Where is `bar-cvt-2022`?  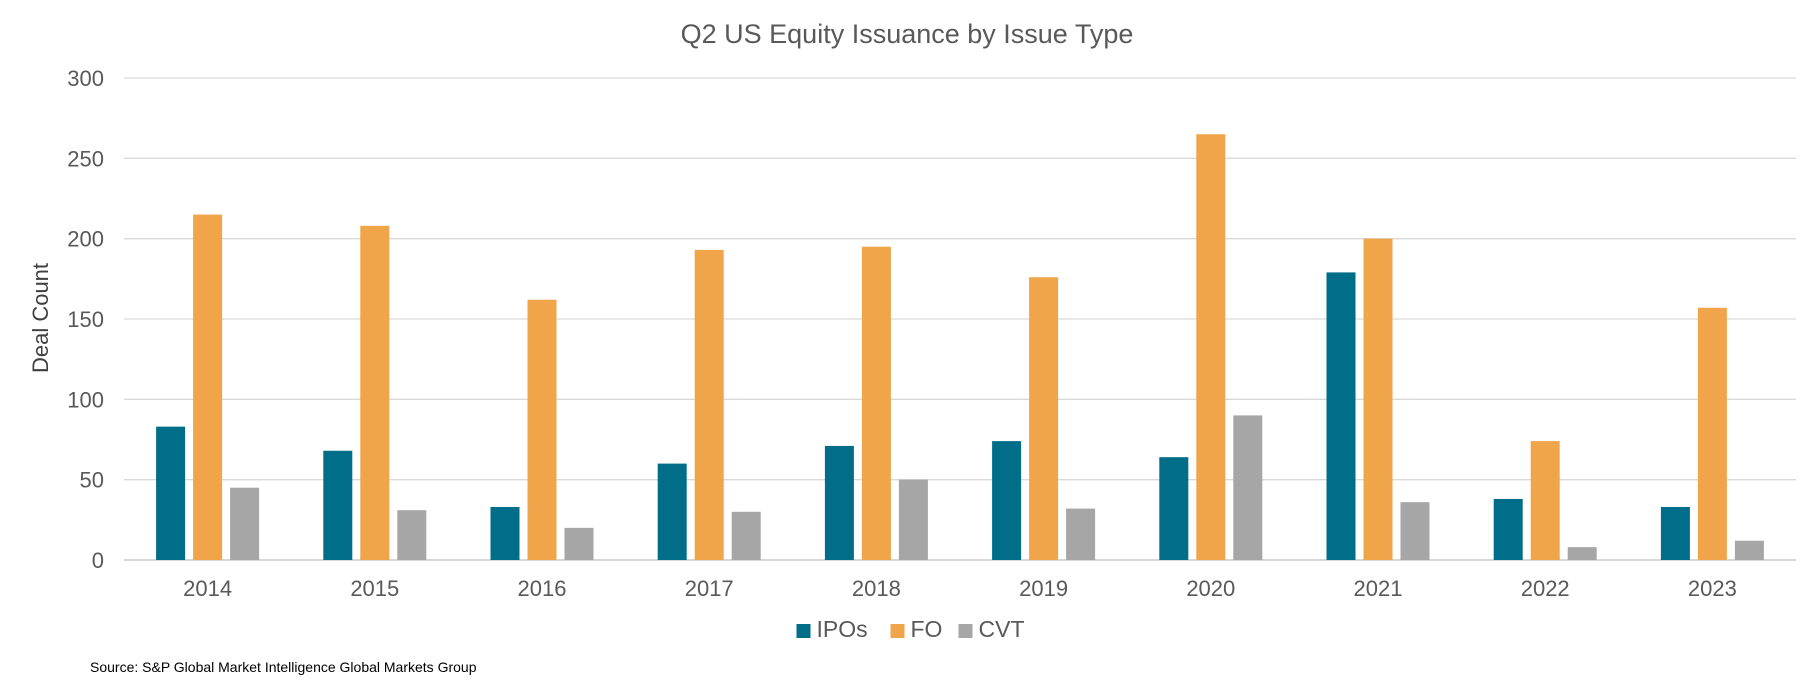 bar-cvt-2022 is located at coordinates (1582, 553).